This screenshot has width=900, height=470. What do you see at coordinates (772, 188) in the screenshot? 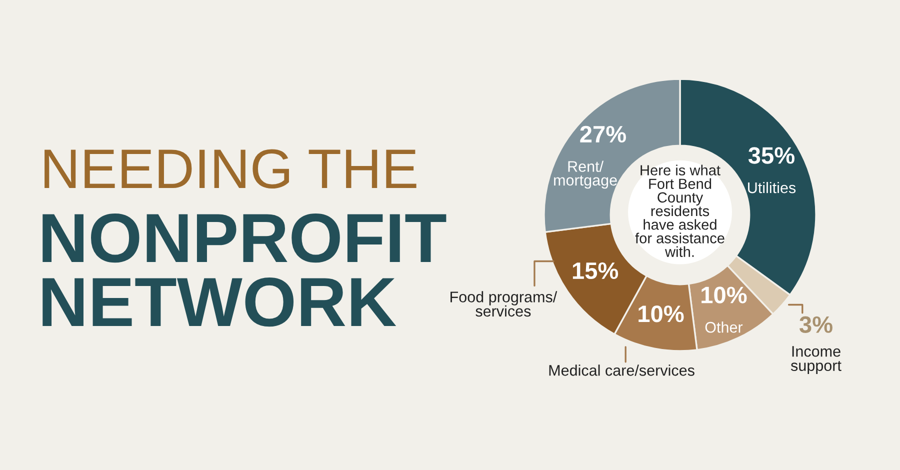
I see `slice-label: Utilities` at bounding box center [772, 188].